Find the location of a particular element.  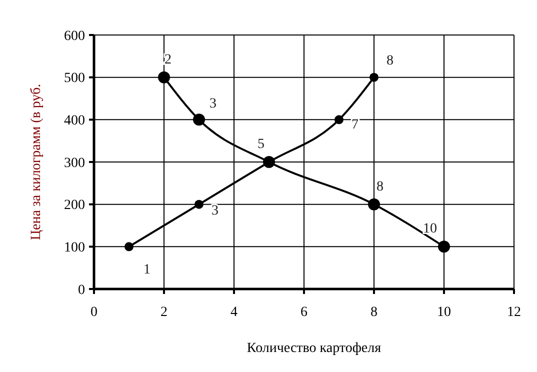

x-tick-label: 0 is located at coordinates (94, 312).